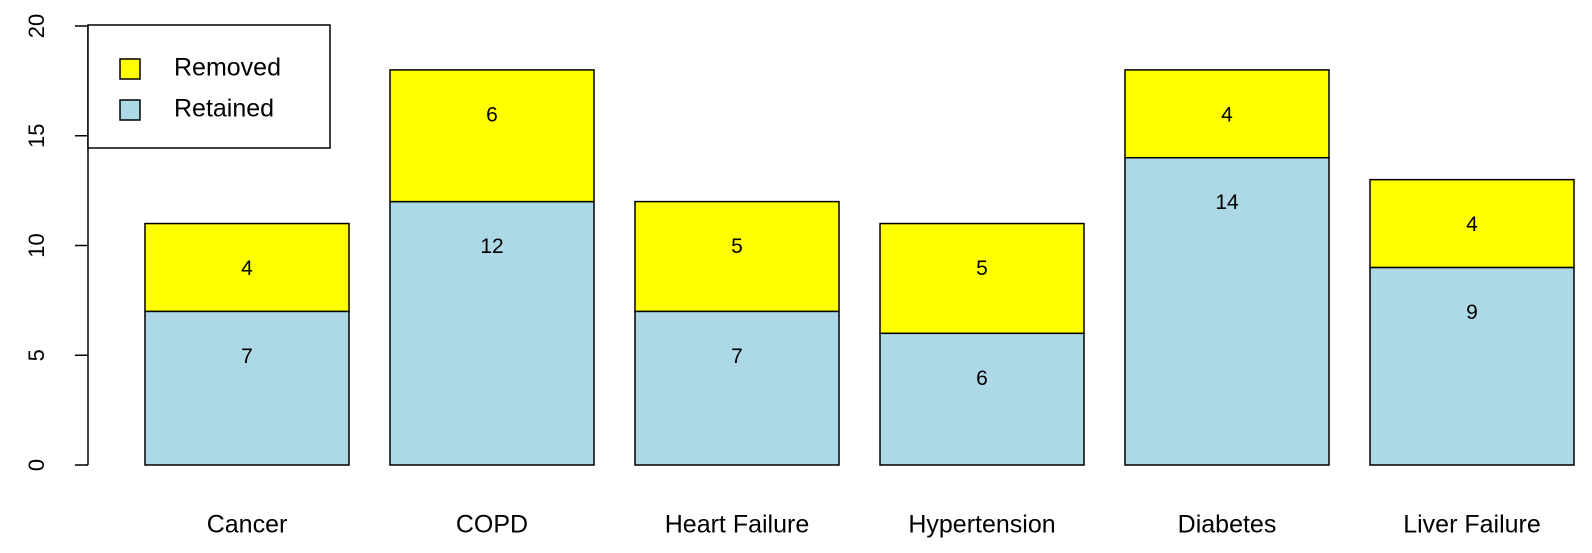 The width and height of the screenshot is (1592, 553). What do you see at coordinates (36, 245) in the screenshot?
I see `y-tick-label: 10` at bounding box center [36, 245].